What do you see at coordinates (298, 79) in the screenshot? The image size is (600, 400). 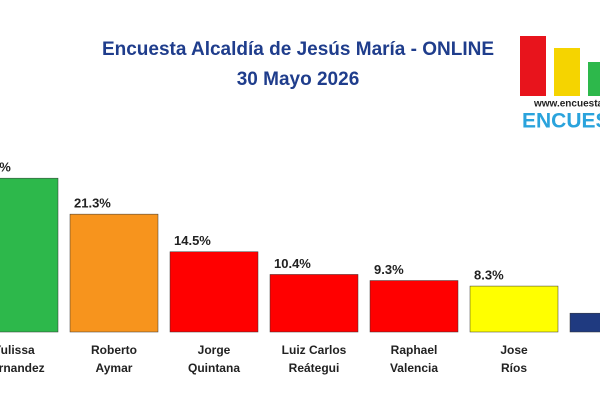 I see `chart-subtitle: 30 Mayo 2026` at bounding box center [298, 79].